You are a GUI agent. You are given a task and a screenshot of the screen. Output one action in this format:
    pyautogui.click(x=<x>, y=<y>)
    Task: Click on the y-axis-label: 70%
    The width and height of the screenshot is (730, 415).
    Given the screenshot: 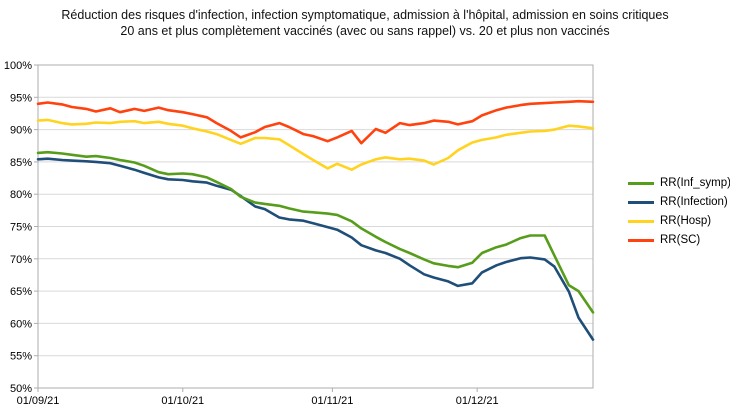 What is the action you would take?
    pyautogui.click(x=21, y=260)
    